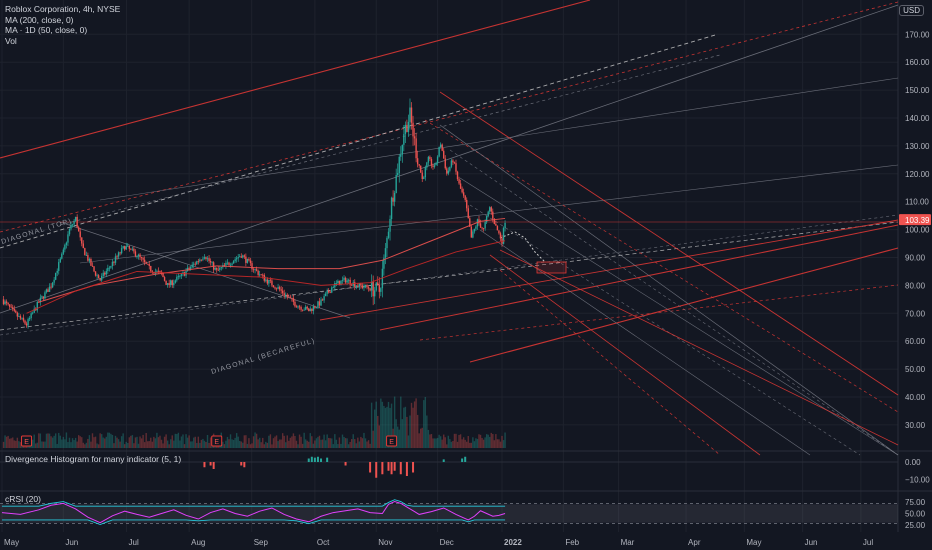 The width and height of the screenshot is (932, 550). Describe the element at coordinates (911, 10) in the screenshot. I see `currency-badge: USD` at that location.